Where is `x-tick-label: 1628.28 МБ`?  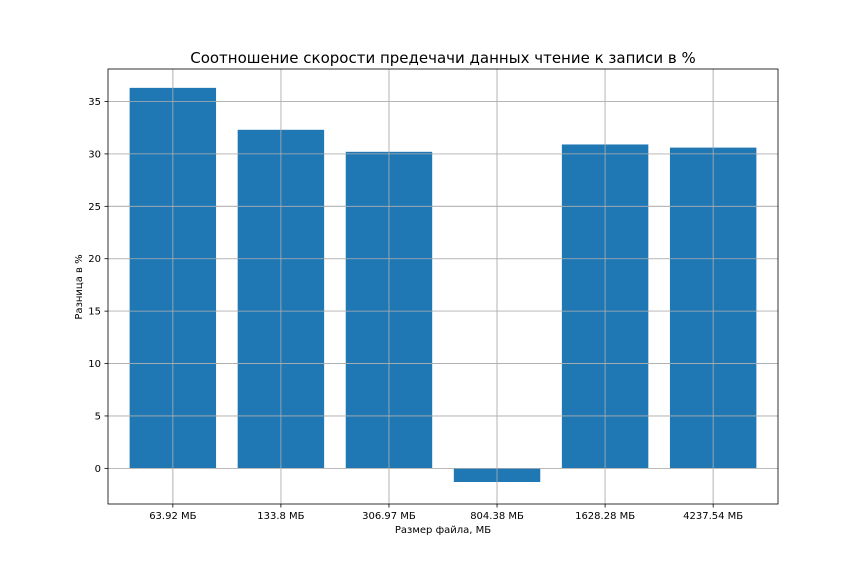
x-tick-label: 1628.28 МБ is located at coordinates (605, 516).